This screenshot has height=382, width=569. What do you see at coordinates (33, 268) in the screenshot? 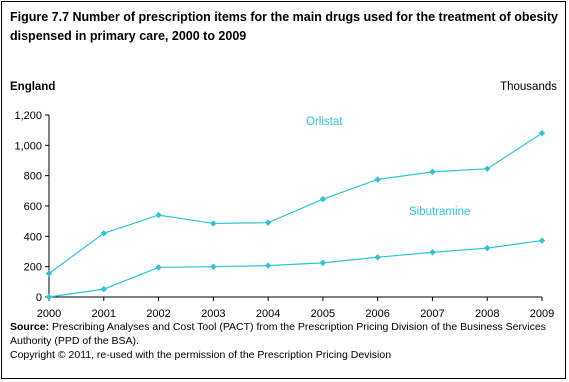
I see `y-tick-label: 200` at bounding box center [33, 268].